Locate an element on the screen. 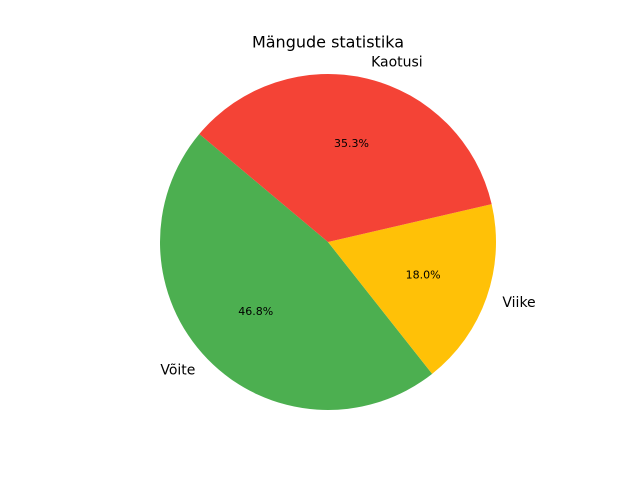 This screenshot has width=640, height=480. slice-label: Viike is located at coordinates (518, 303).